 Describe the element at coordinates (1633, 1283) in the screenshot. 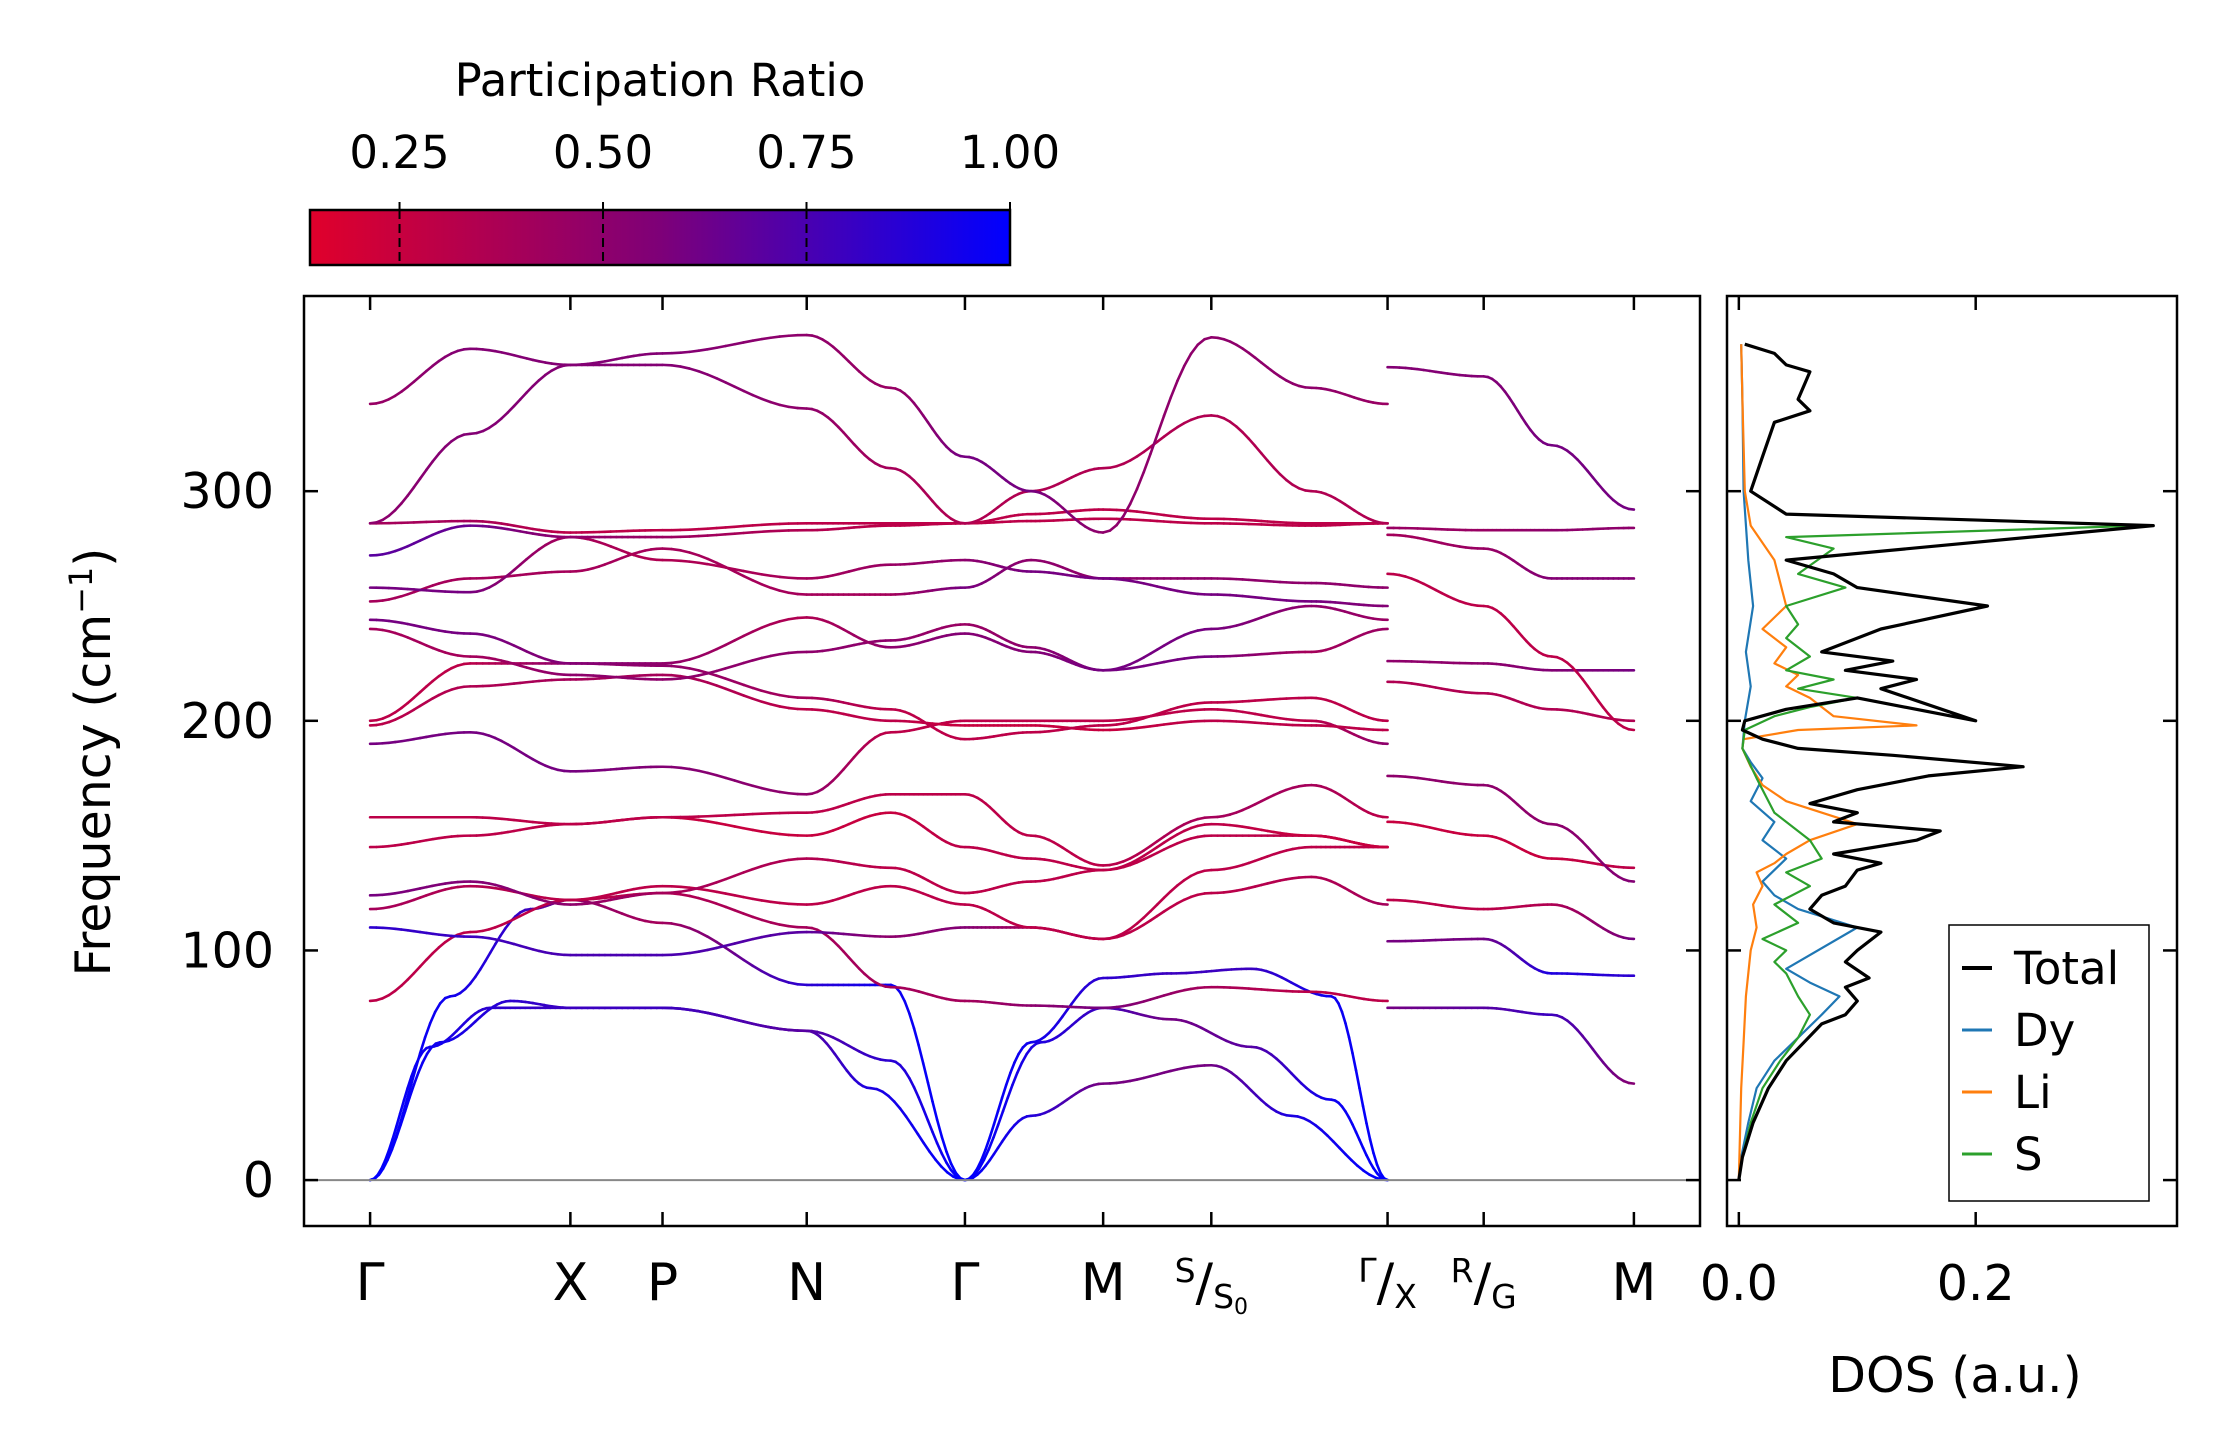

I see `kpoint-label: M` at that location.